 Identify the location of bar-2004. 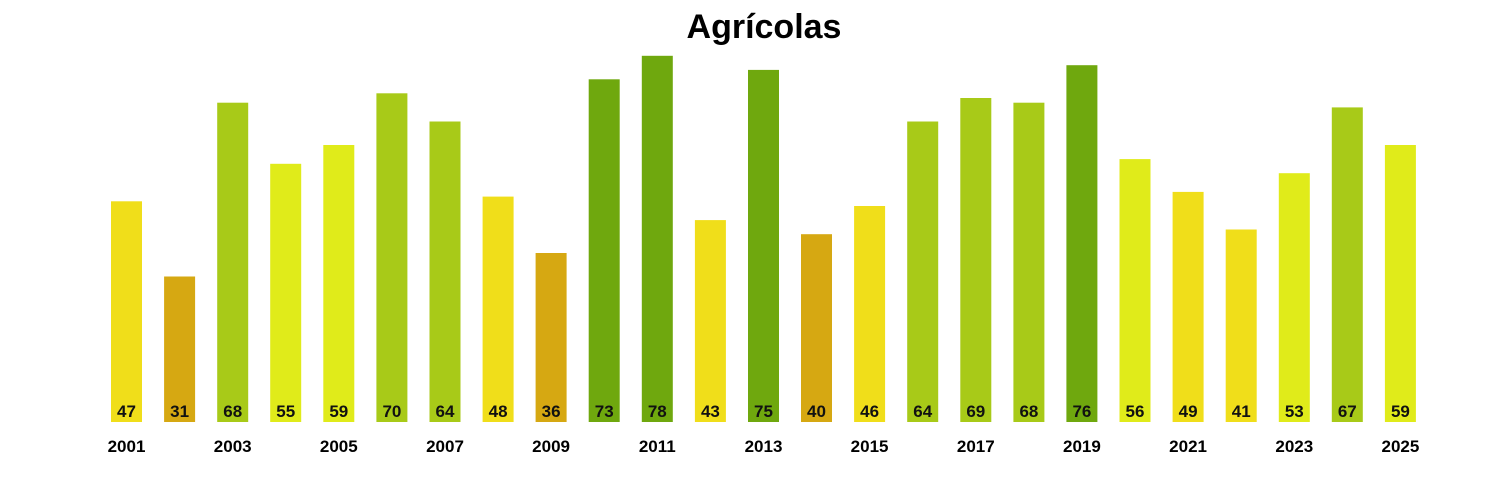
(286, 293).